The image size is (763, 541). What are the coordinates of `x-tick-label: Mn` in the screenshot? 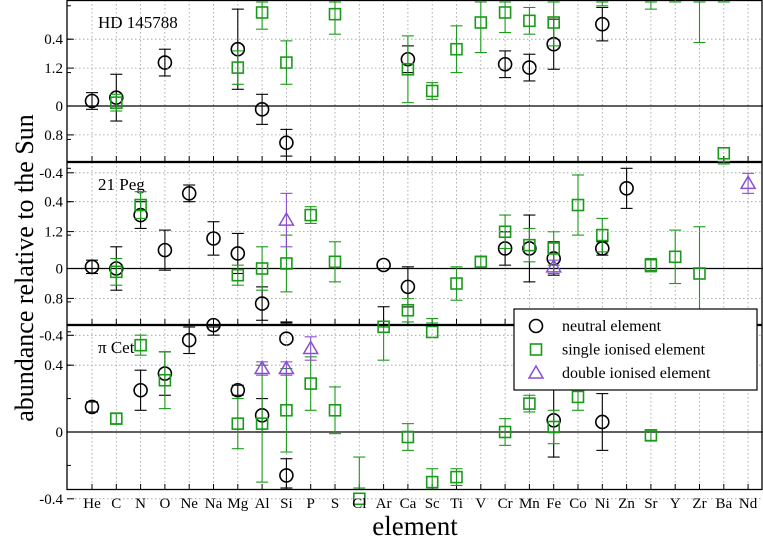 It's located at (529, 504).